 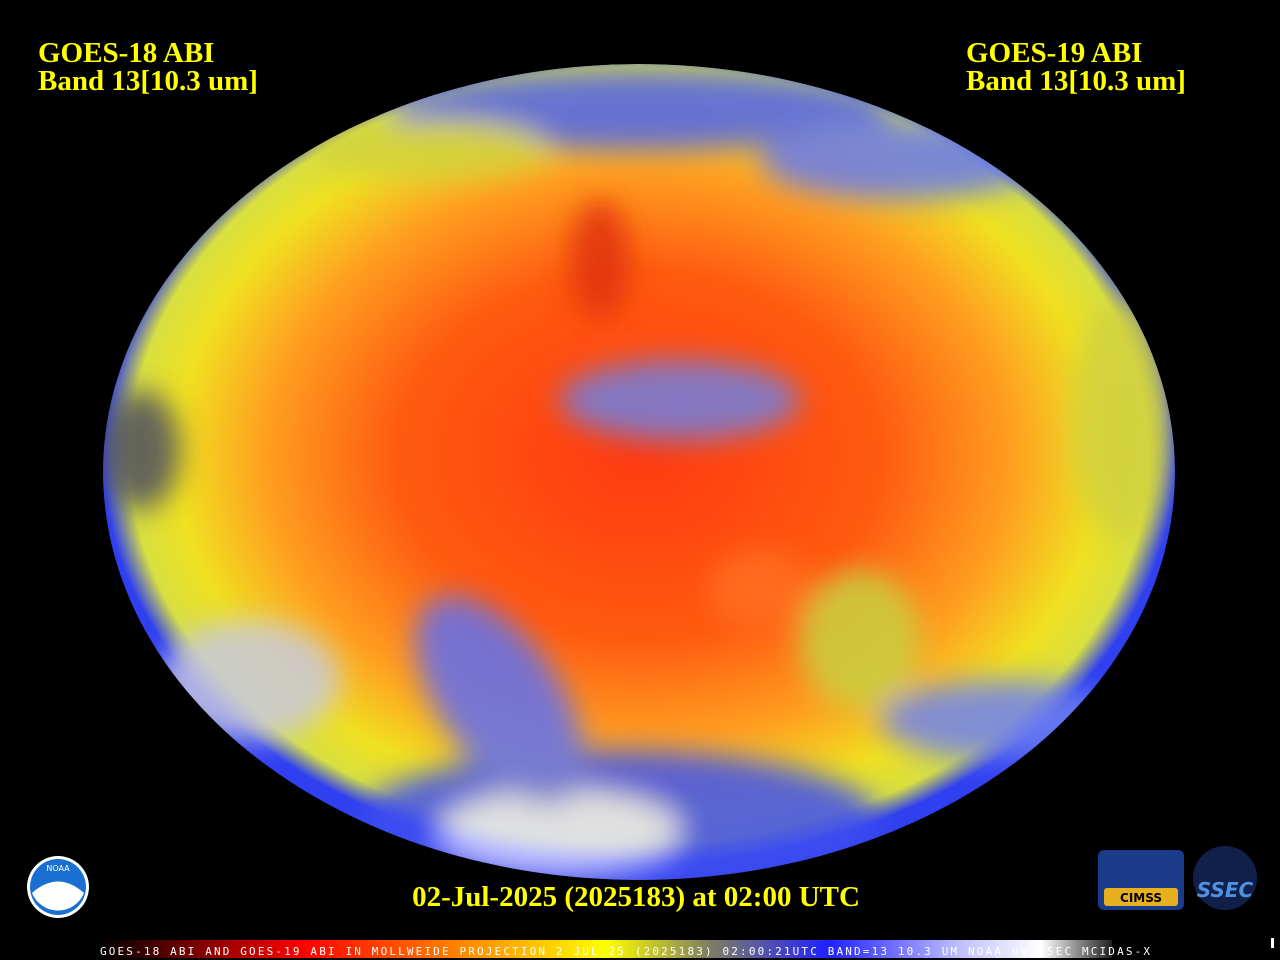 What do you see at coordinates (1272, 943) in the screenshot?
I see `marker` at bounding box center [1272, 943].